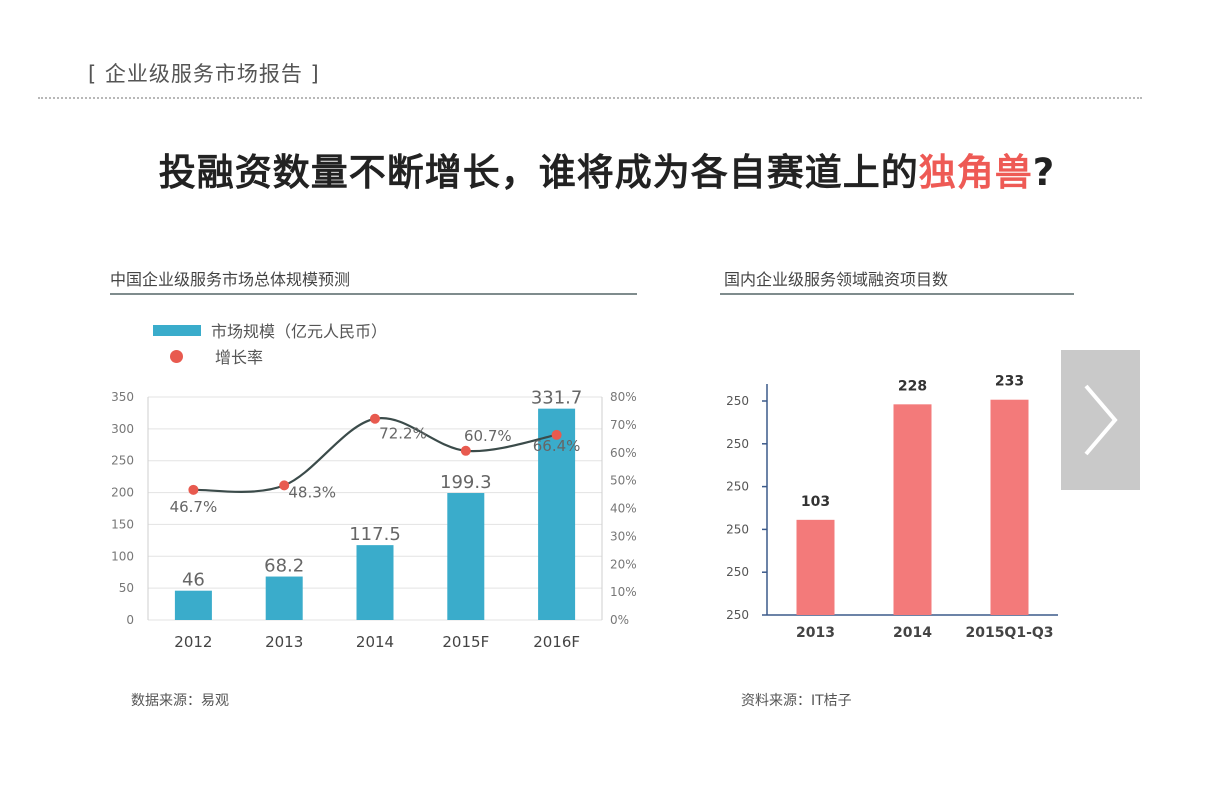  Describe the element at coordinates (836, 279) in the screenshot. I see `funding-chart-title: 国内企业级服务领域融资项目数` at that location.